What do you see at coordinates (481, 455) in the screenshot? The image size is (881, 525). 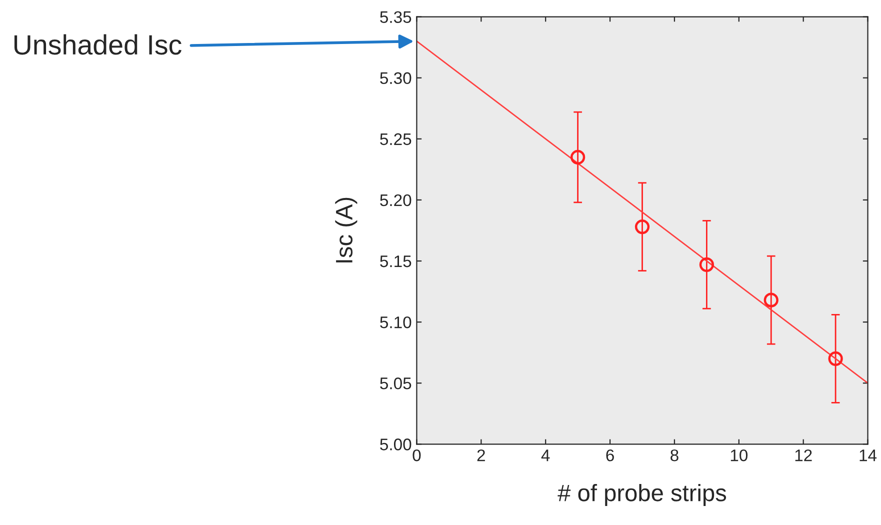 I see `x-tick-label: 2` at bounding box center [481, 455].